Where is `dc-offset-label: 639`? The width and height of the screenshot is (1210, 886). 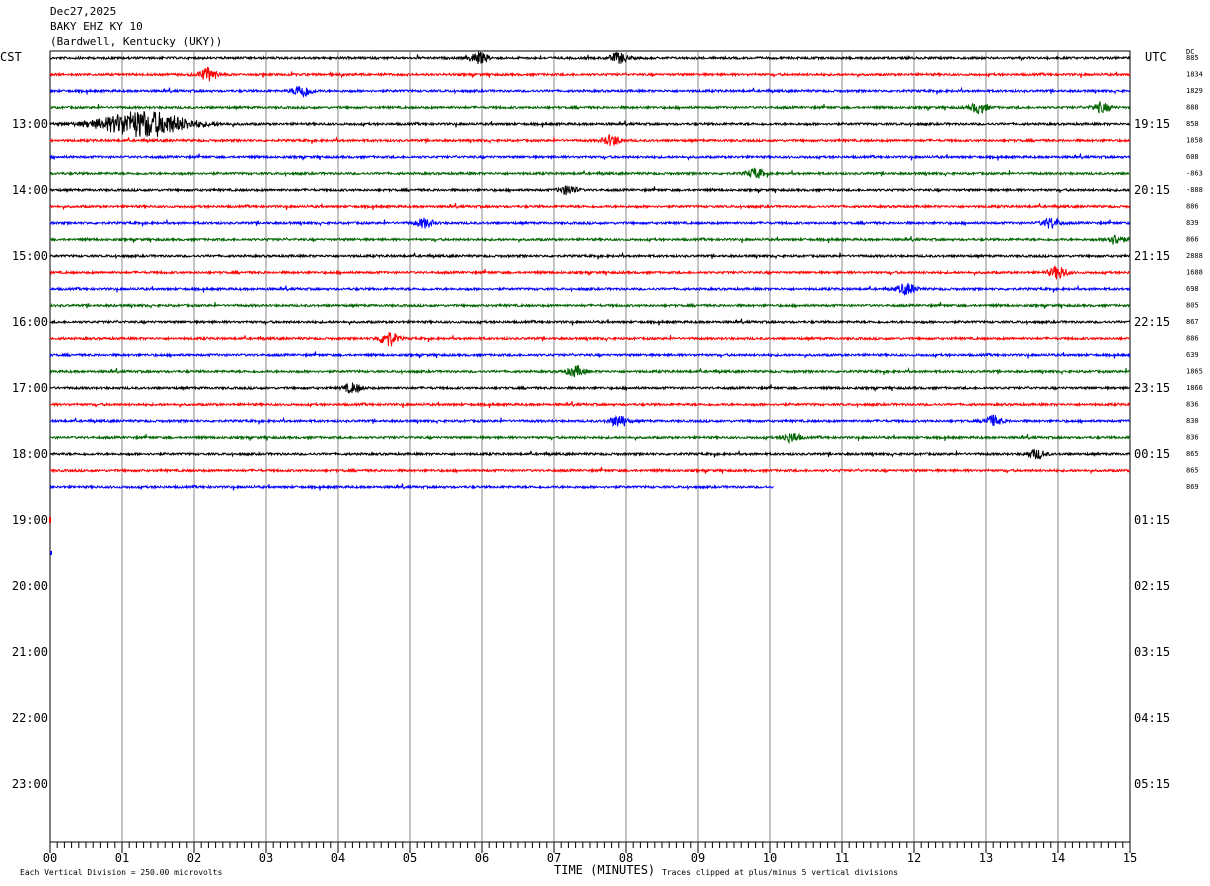
dc-offset-label: 639 is located at coordinates (1192, 355).